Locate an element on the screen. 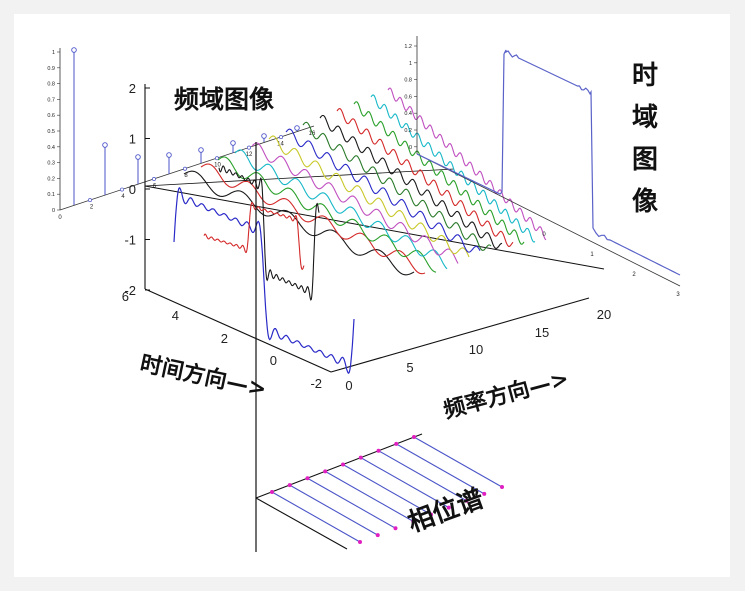 Image resolution: width=745 pixels, height=591 pixels. spectrum-y-tick-label: 0.1 is located at coordinates (51, 195).